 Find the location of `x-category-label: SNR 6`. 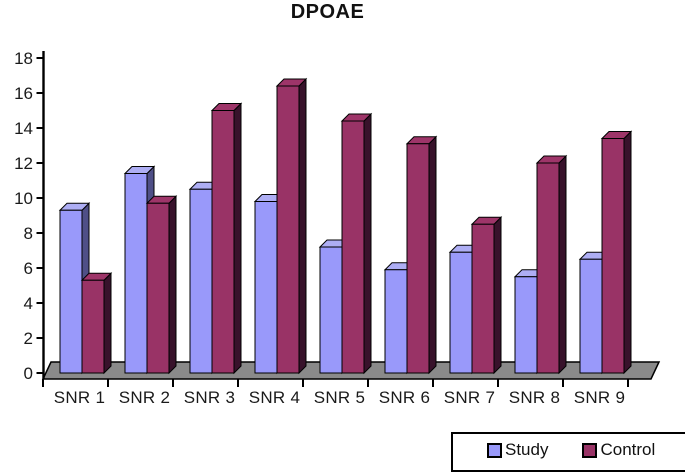

x-category-label: SNR 6 is located at coordinates (405, 397).